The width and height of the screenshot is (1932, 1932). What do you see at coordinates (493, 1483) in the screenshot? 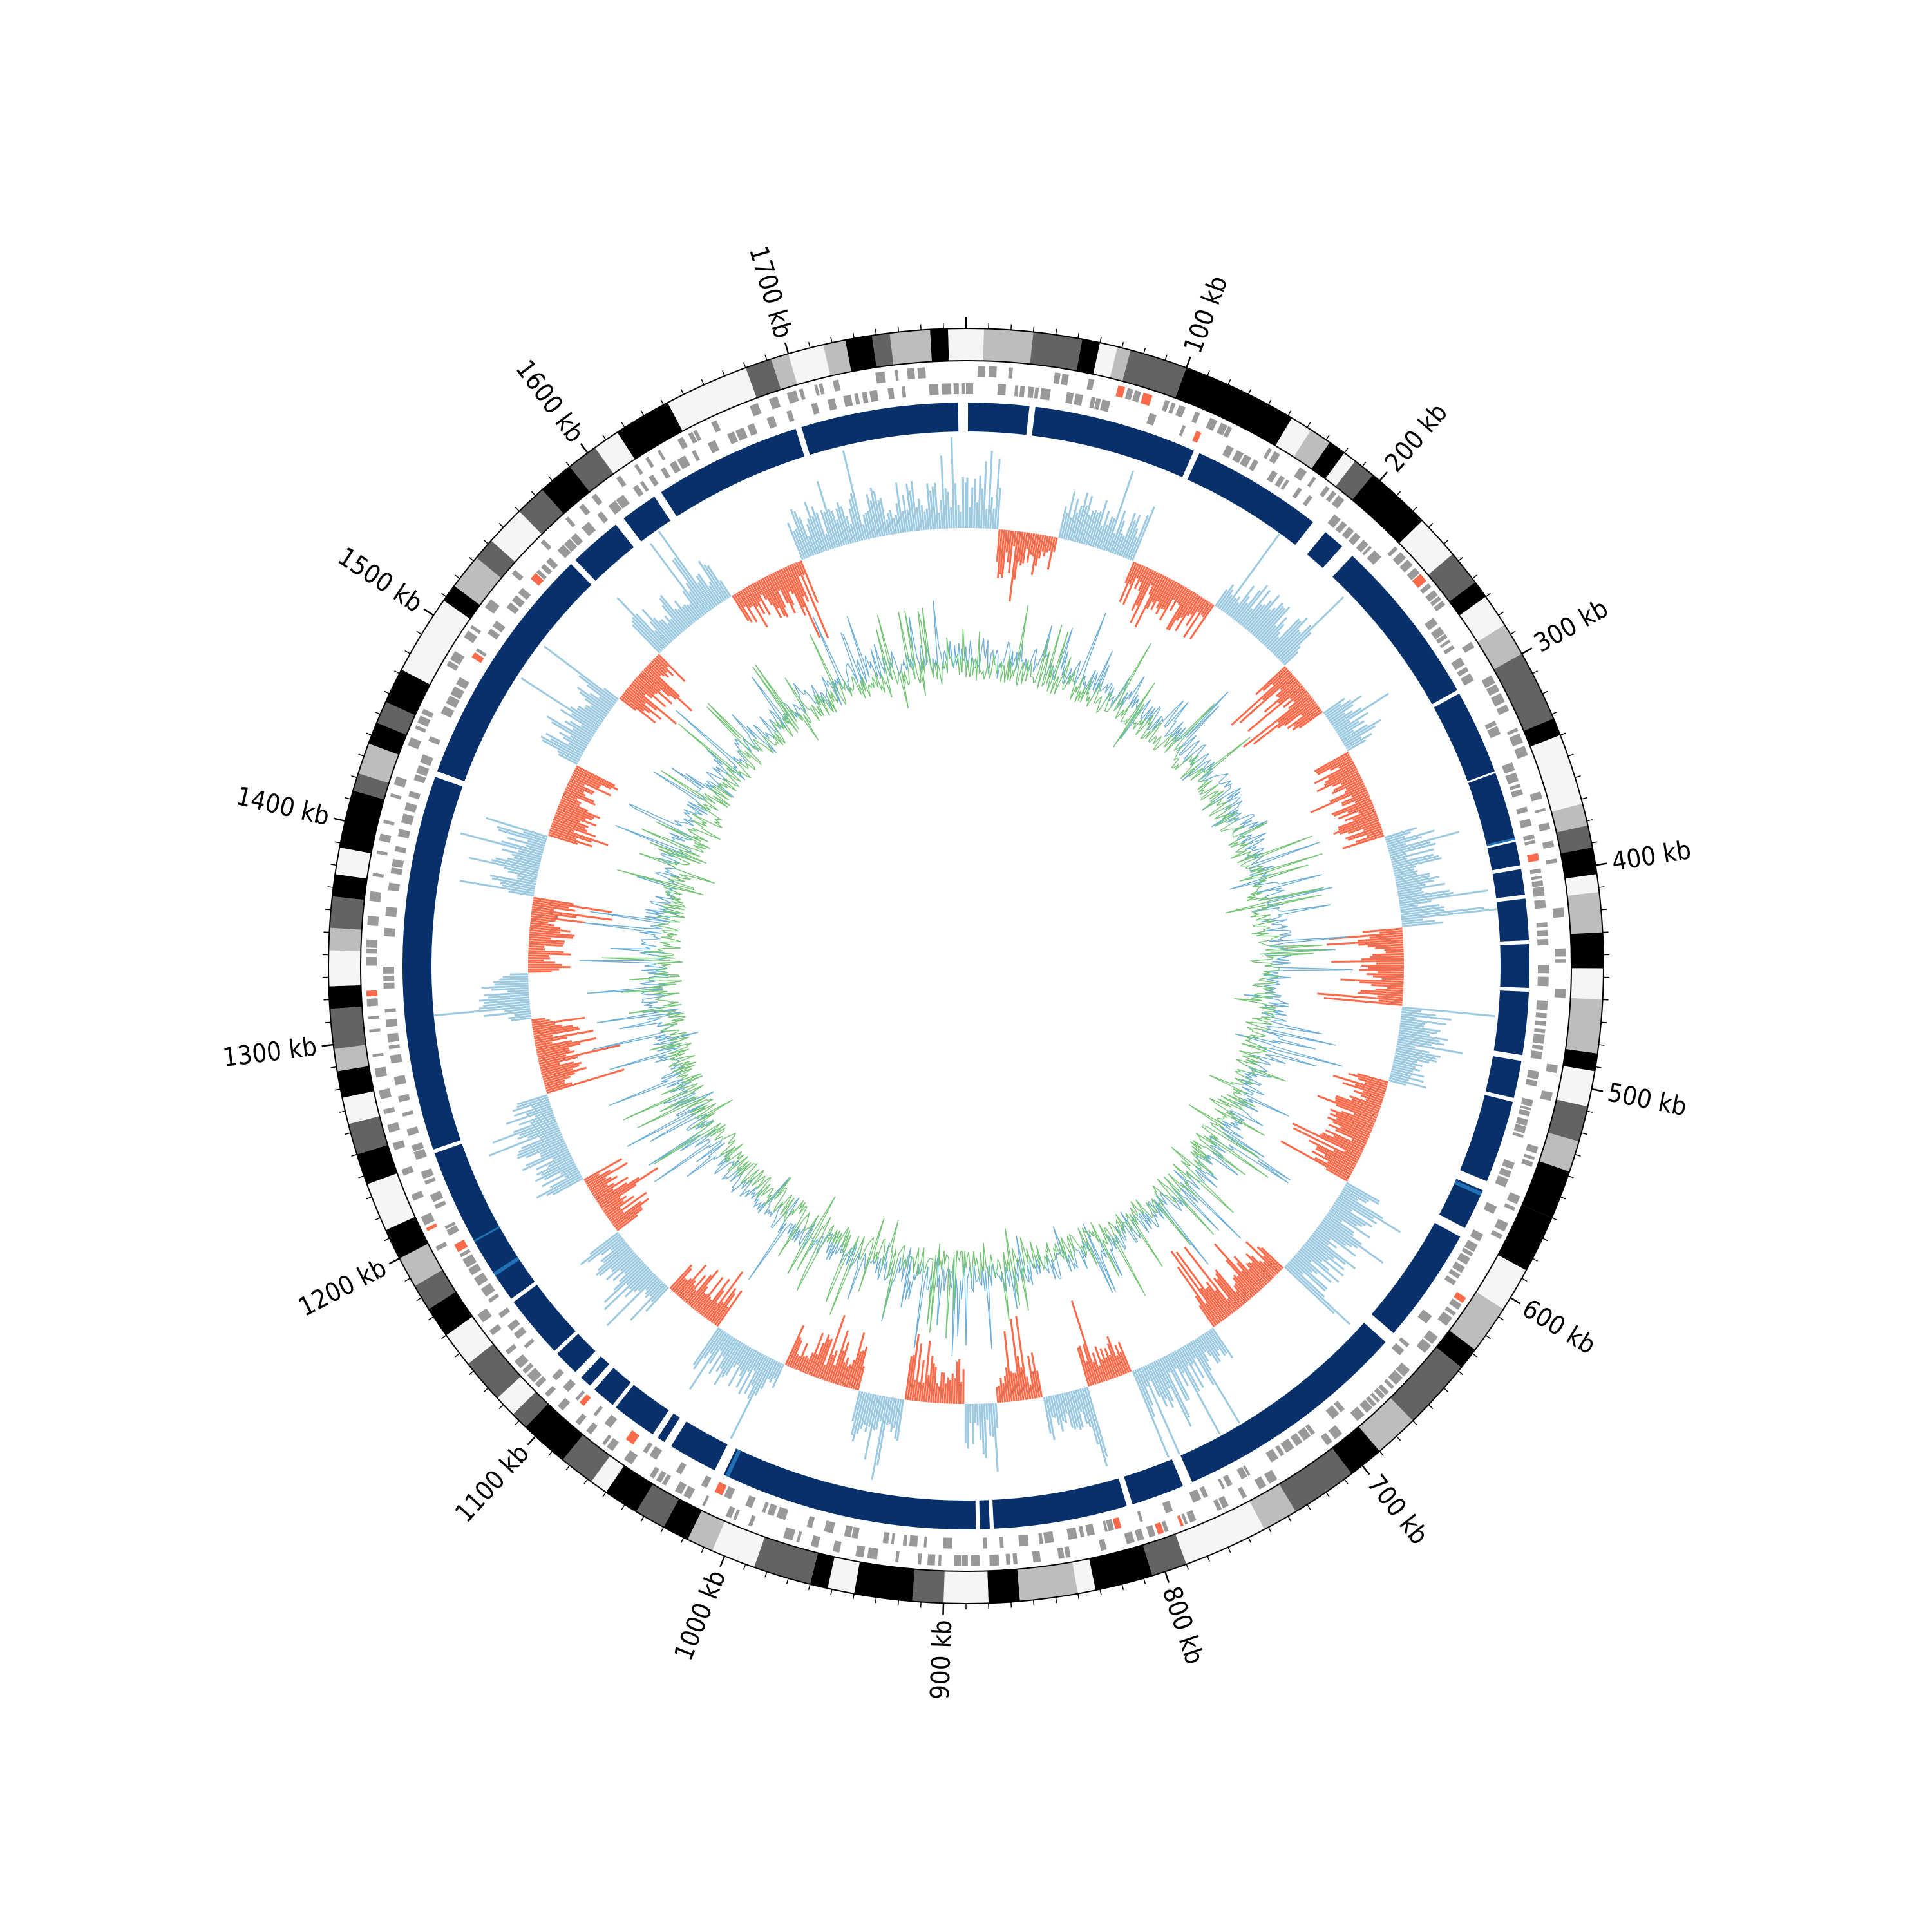
I see `tick-label: 1100 kb` at bounding box center [493, 1483].